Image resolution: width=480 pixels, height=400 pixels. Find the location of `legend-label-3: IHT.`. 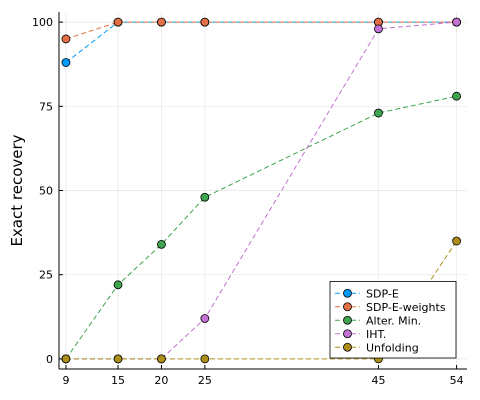

legend-label-3: IHT. is located at coordinates (376, 334).